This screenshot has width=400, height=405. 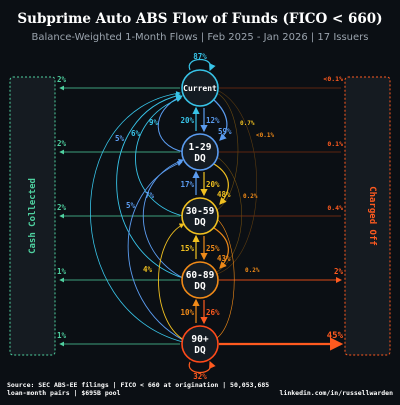 I want to click on cash-collected-box: Cash Collected, so click(x=32, y=216).